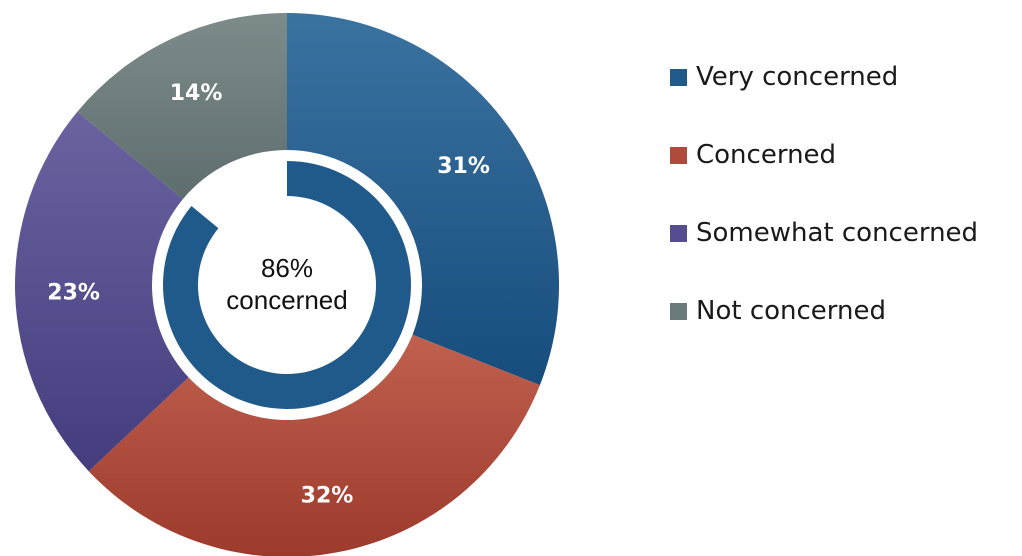 This screenshot has height=556, width=1022. What do you see at coordinates (791, 311) in the screenshot?
I see `legend-label: Not concerned` at bounding box center [791, 311].